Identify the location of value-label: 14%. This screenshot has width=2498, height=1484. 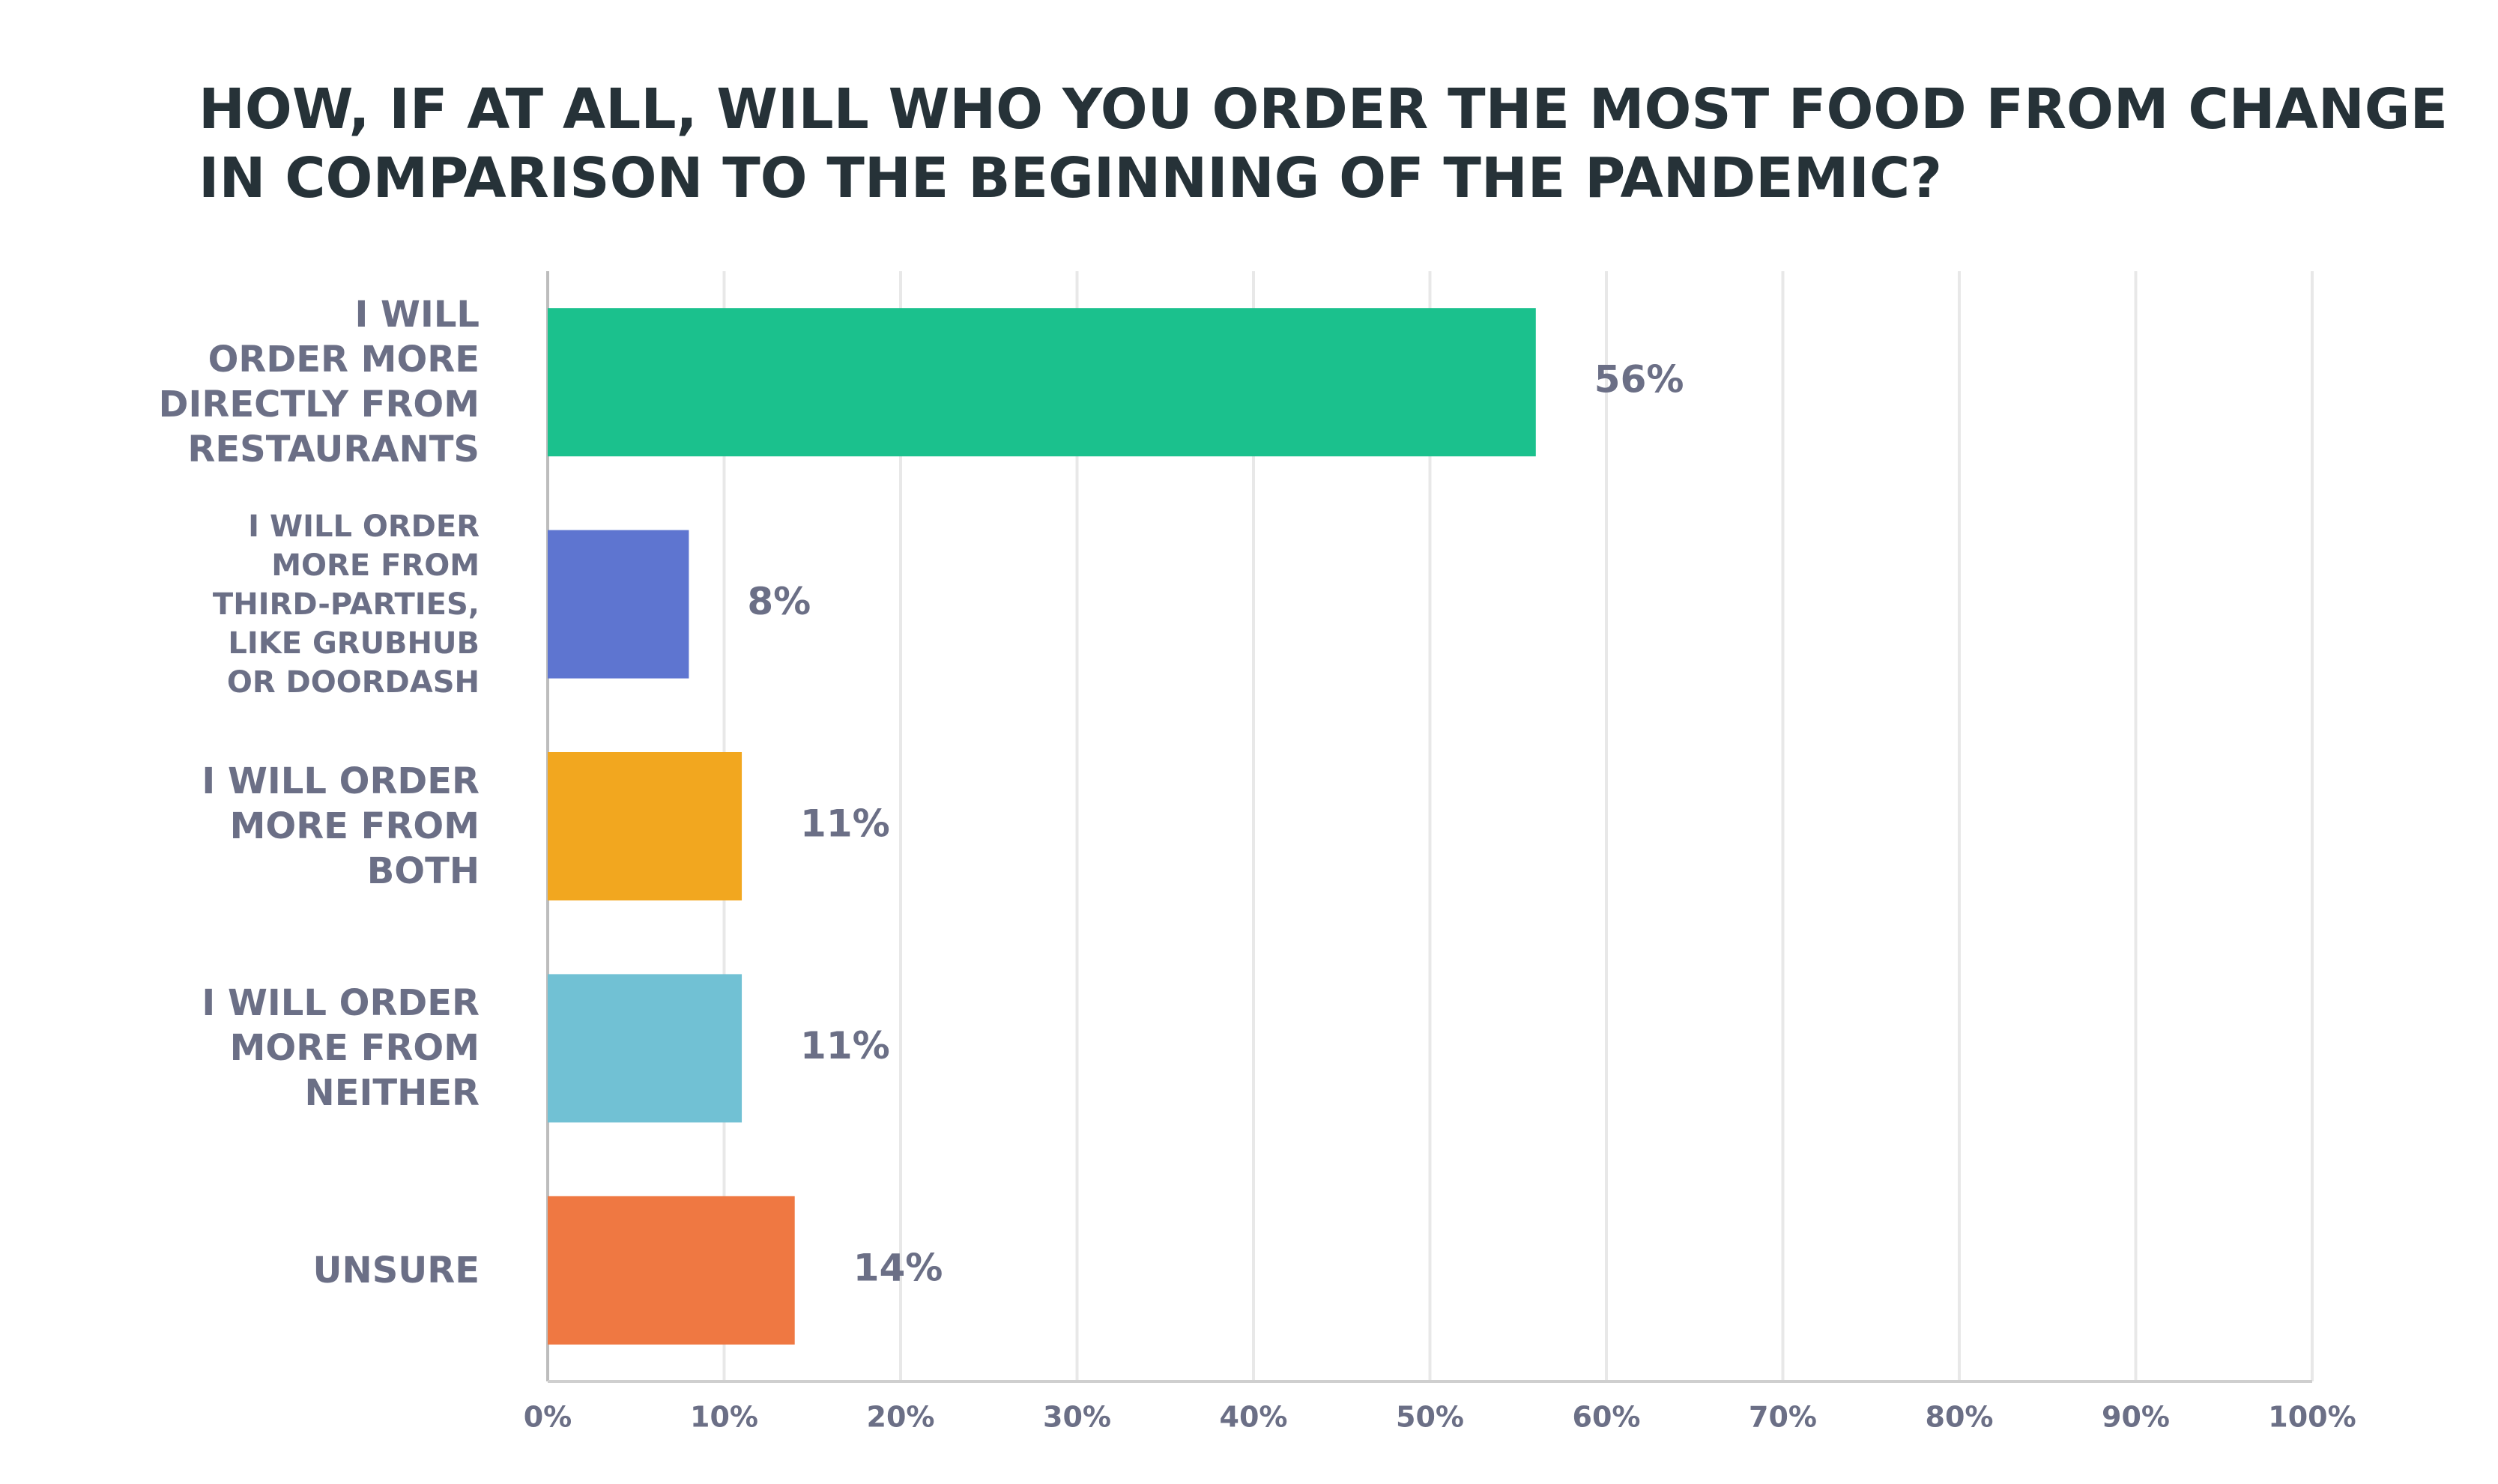
(898, 1267).